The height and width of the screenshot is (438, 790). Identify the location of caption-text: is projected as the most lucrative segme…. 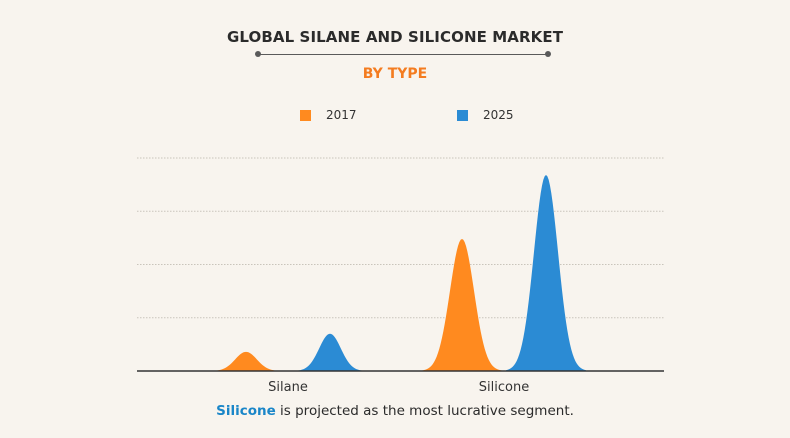
(424, 411).